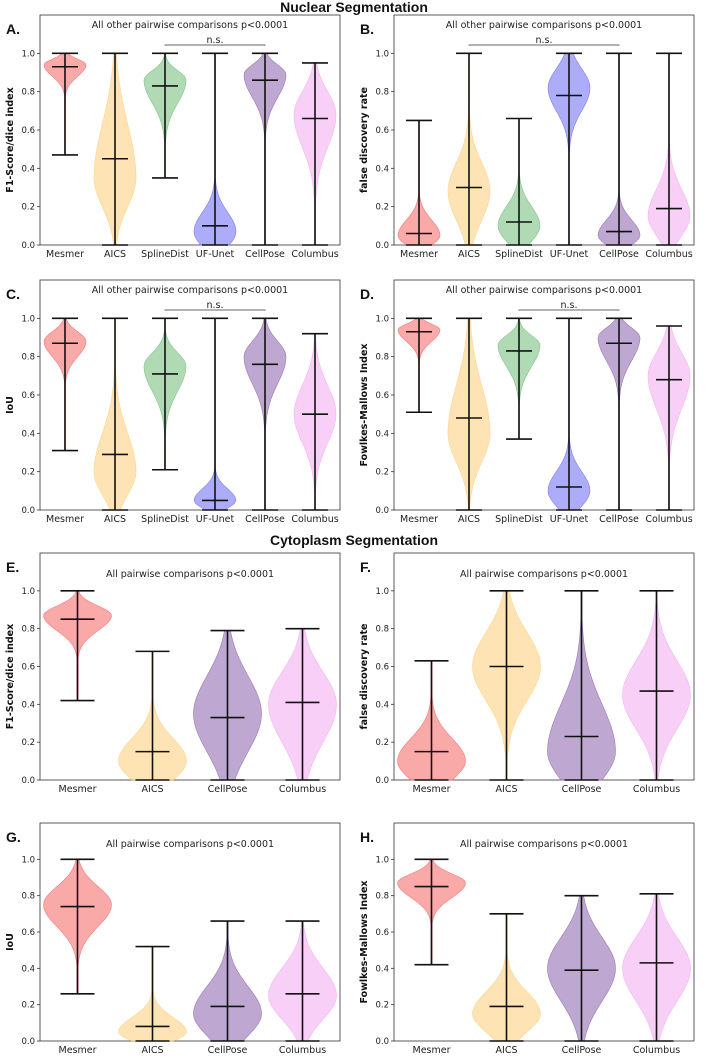  I want to click on panel-label: C., so click(13, 294).